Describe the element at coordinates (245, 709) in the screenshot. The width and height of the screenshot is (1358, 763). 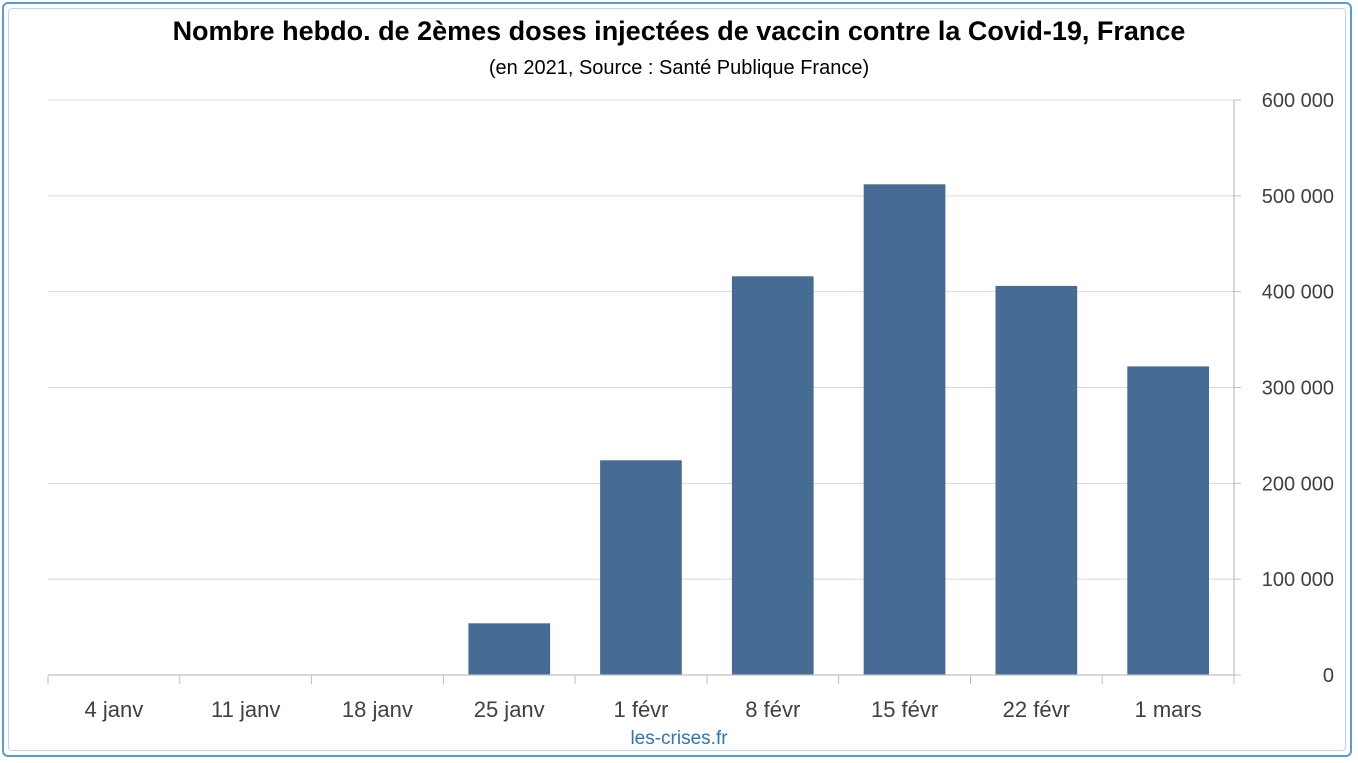
I see `x-tick-label: 11 janv` at that location.